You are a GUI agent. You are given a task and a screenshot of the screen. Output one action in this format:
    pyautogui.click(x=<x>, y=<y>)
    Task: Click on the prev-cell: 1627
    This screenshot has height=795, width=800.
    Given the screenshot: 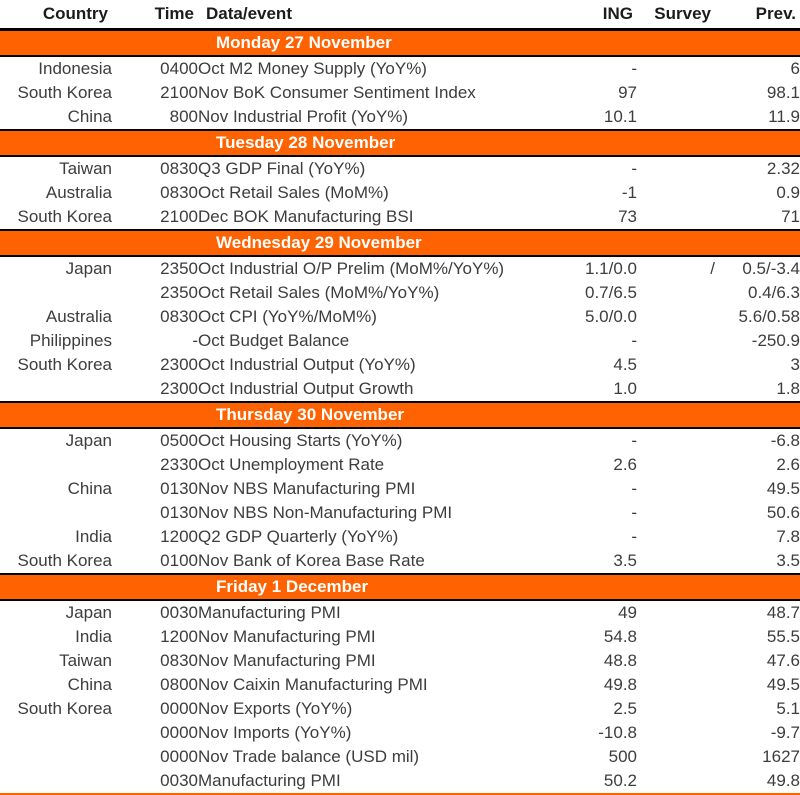 What is the action you would take?
    pyautogui.click(x=757, y=757)
    